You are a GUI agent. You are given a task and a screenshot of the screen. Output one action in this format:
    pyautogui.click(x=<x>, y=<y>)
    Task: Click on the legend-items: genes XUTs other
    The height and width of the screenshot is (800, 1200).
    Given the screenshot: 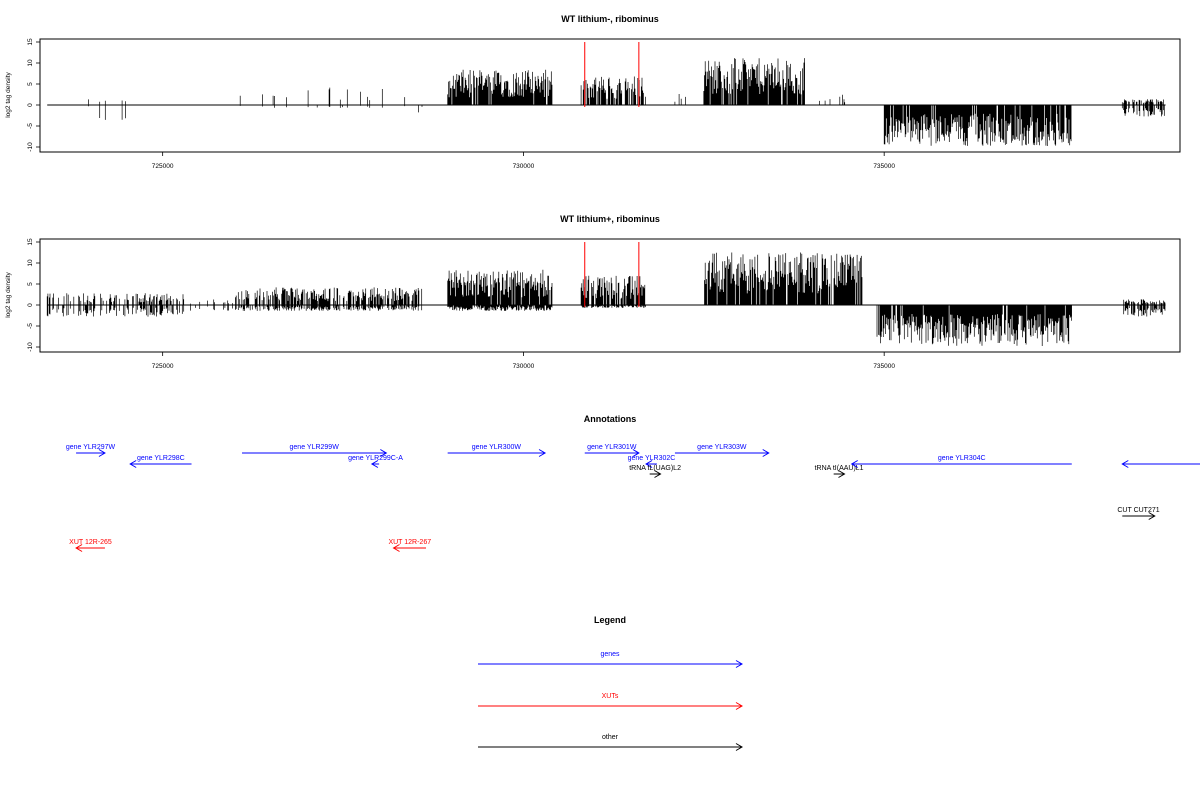 What is the action you would take?
    pyautogui.click(x=610, y=701)
    